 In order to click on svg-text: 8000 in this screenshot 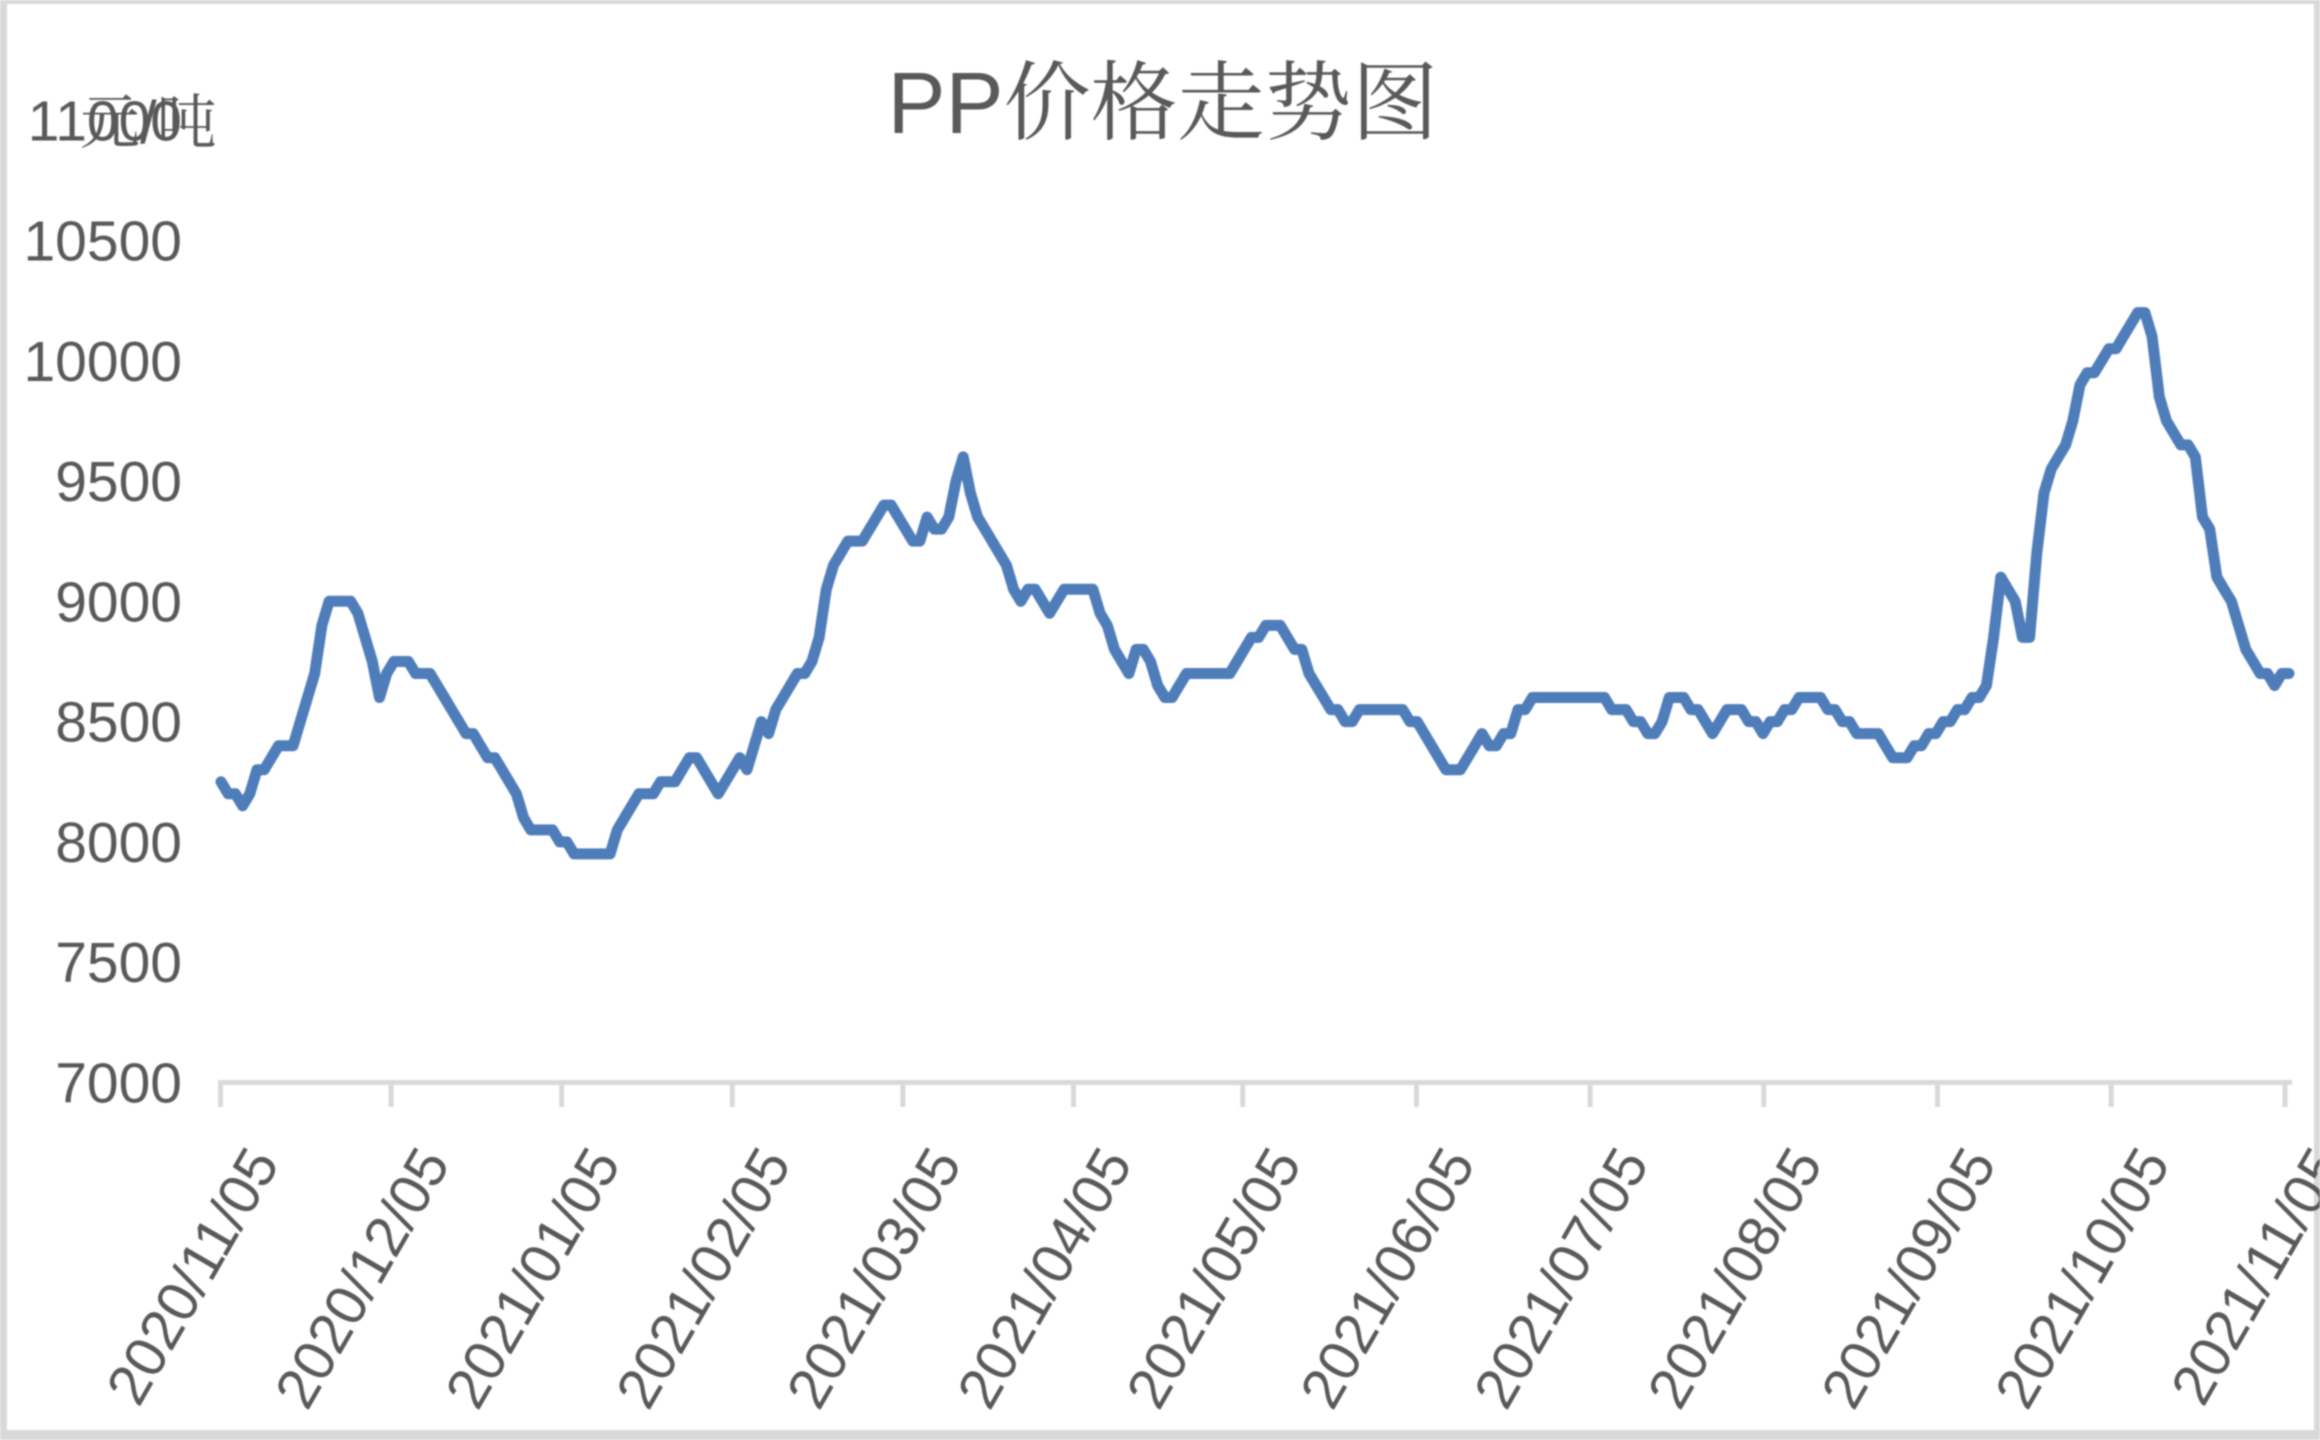, I will do `click(118, 843)`.